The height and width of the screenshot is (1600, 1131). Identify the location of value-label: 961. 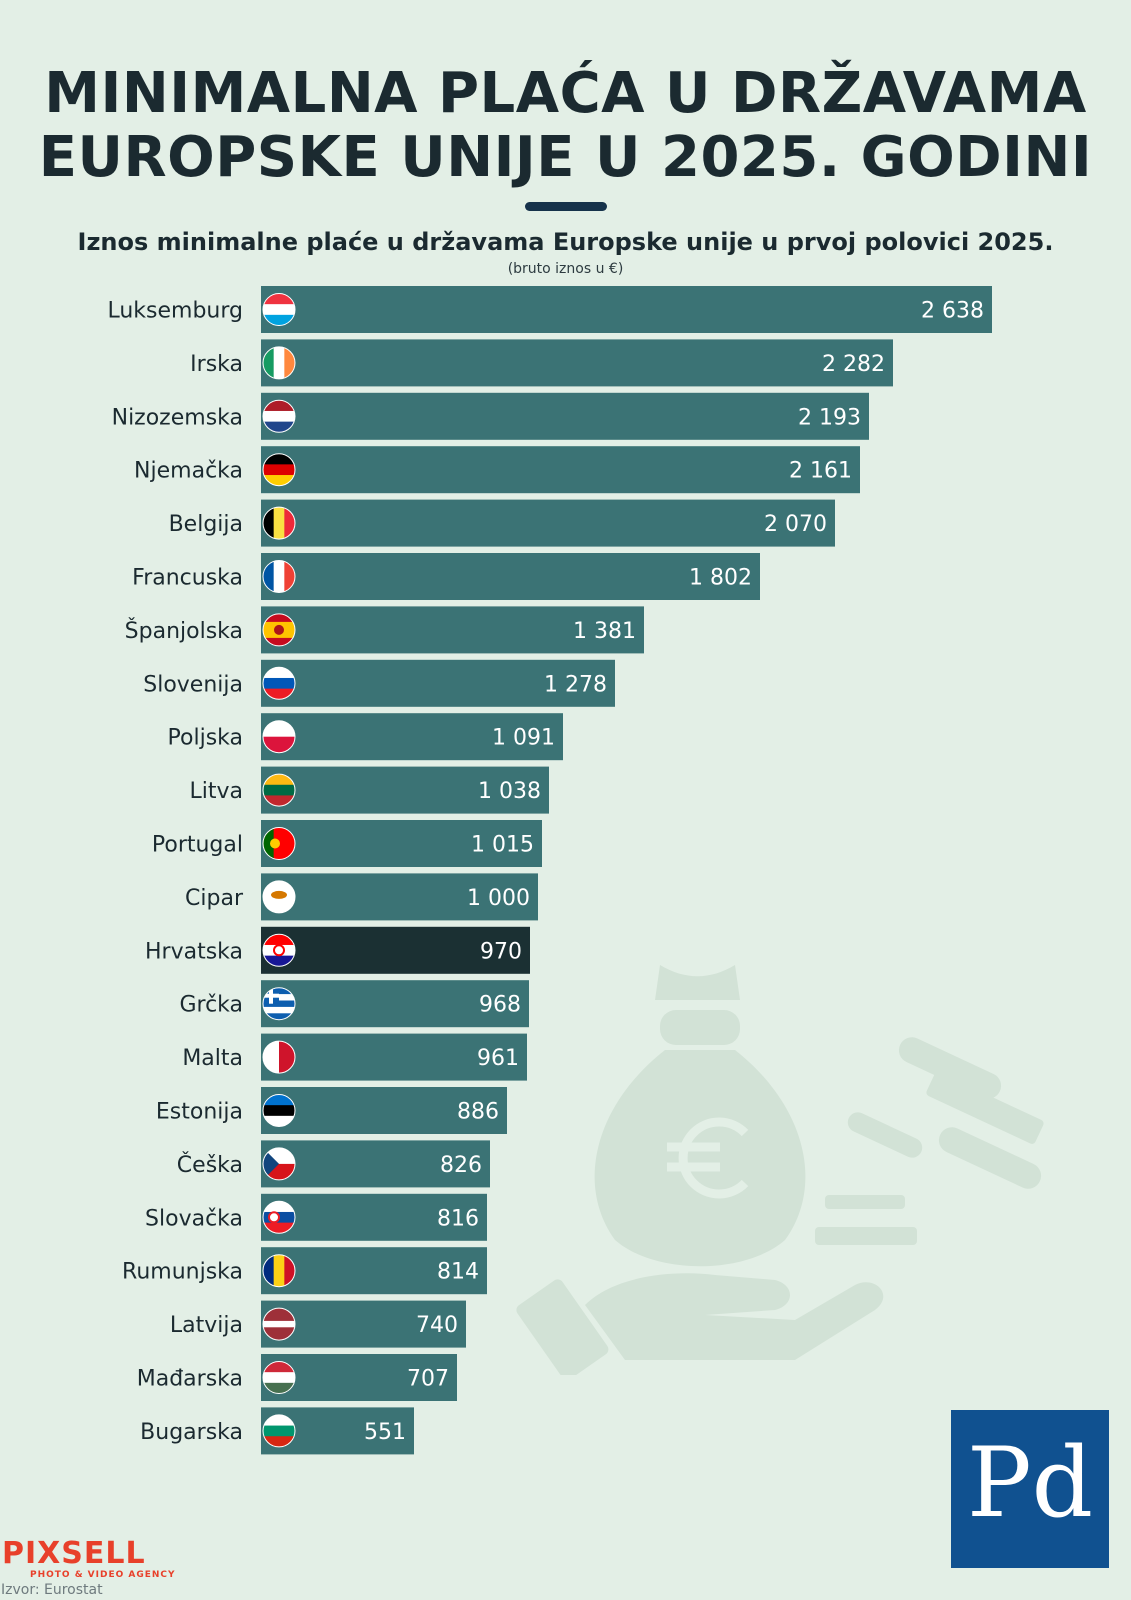
(498, 1058).